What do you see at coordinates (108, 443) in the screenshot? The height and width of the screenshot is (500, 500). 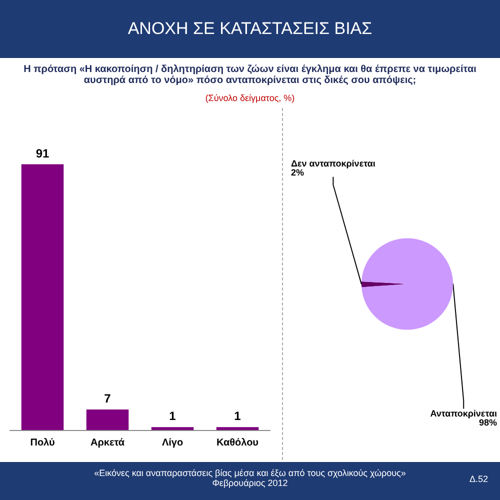 I see `x-tick-label: Αρκετά` at bounding box center [108, 443].